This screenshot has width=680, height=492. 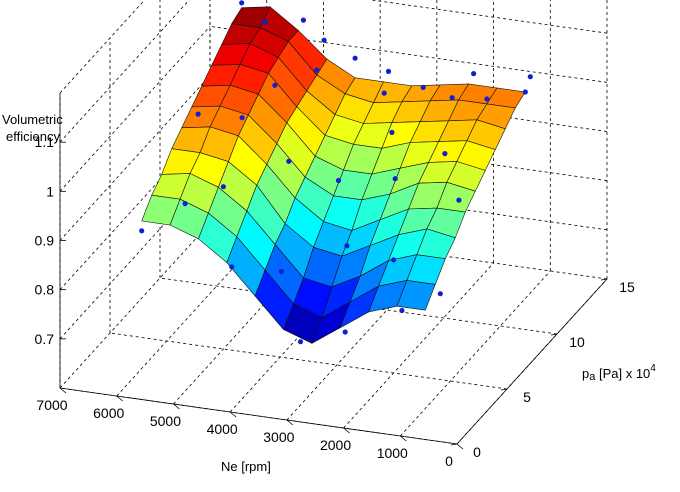 What do you see at coordinates (45, 142) in the screenshot?
I see `z-tick-label: 1.1` at bounding box center [45, 142].